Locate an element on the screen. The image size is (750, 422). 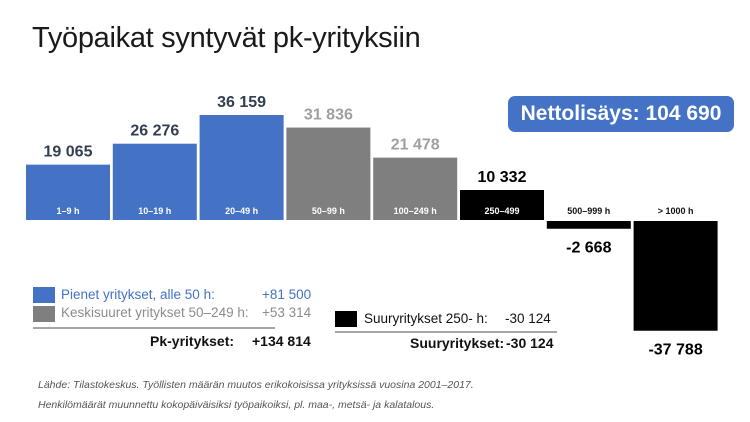
value-label: 36 159 is located at coordinates (241, 102).